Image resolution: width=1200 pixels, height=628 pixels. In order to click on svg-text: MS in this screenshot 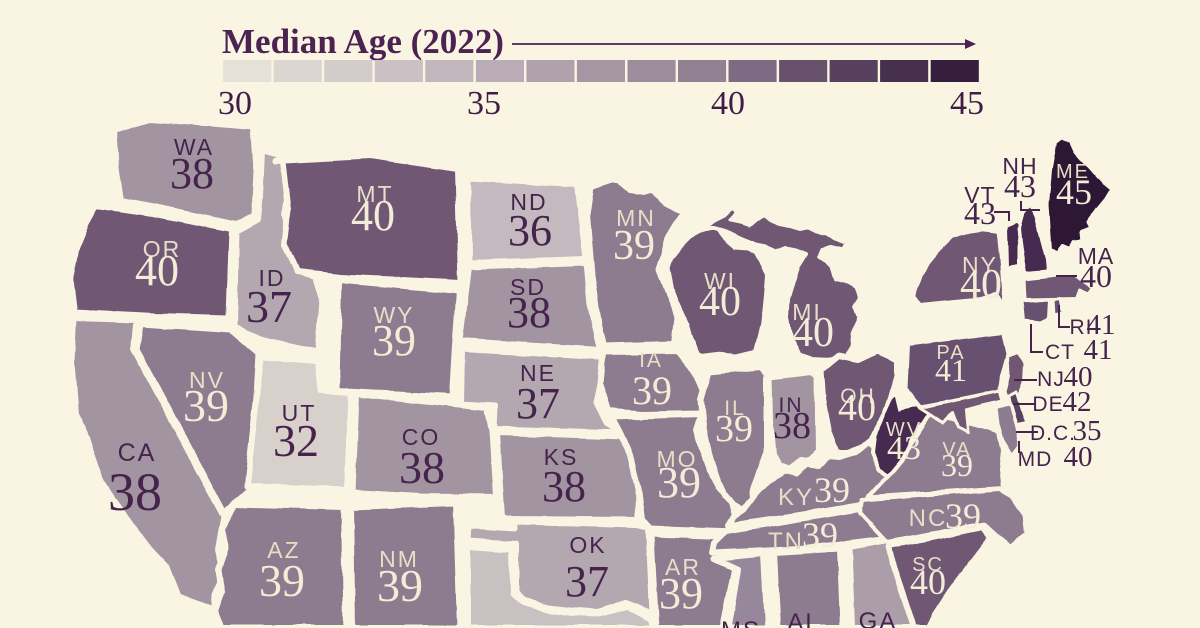, I will do `click(741, 622)`.